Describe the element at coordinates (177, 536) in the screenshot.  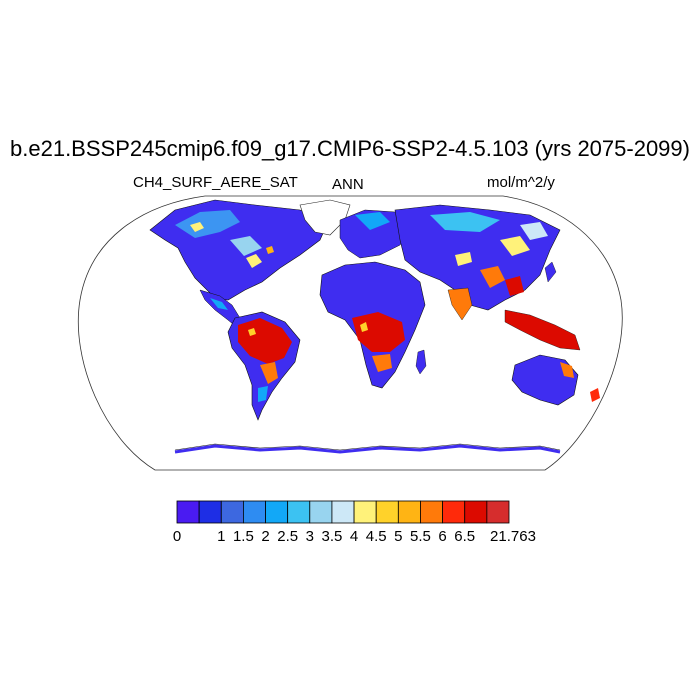
I see `colorbar-label-0: 0` at that location.